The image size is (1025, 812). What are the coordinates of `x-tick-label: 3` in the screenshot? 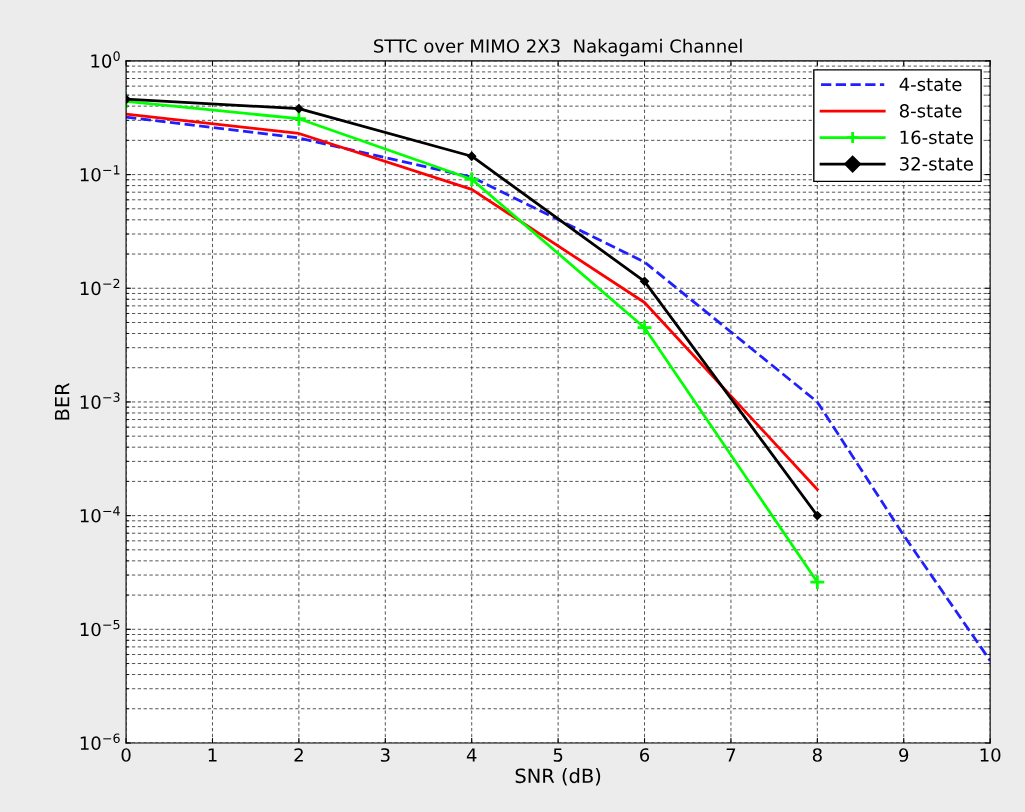 It's located at (385, 755).